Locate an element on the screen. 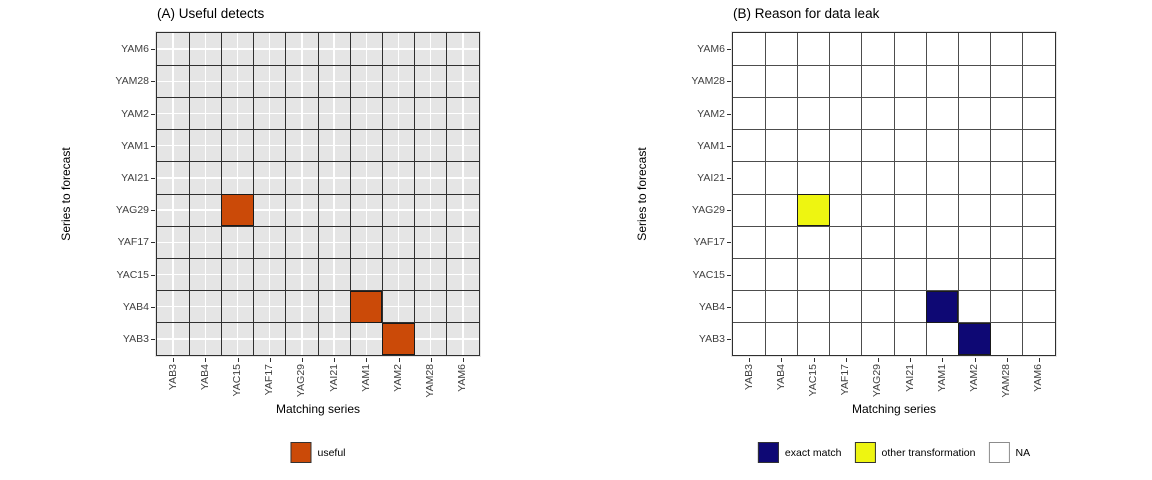 The width and height of the screenshot is (1152, 480). legend-item: useful is located at coordinates (318, 452).